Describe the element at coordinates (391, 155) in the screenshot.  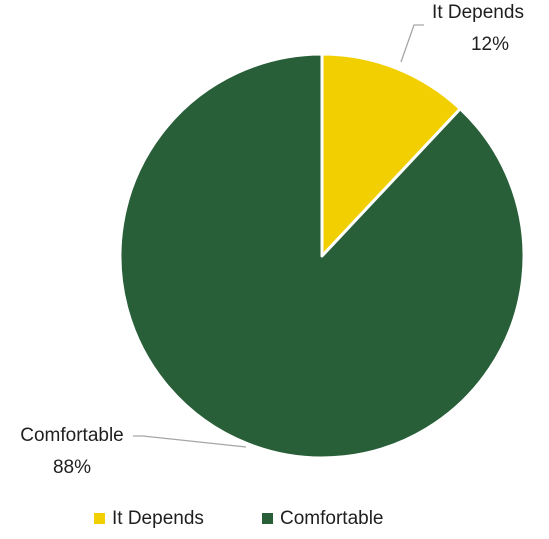
I see `pie-slice-it-depends` at that location.